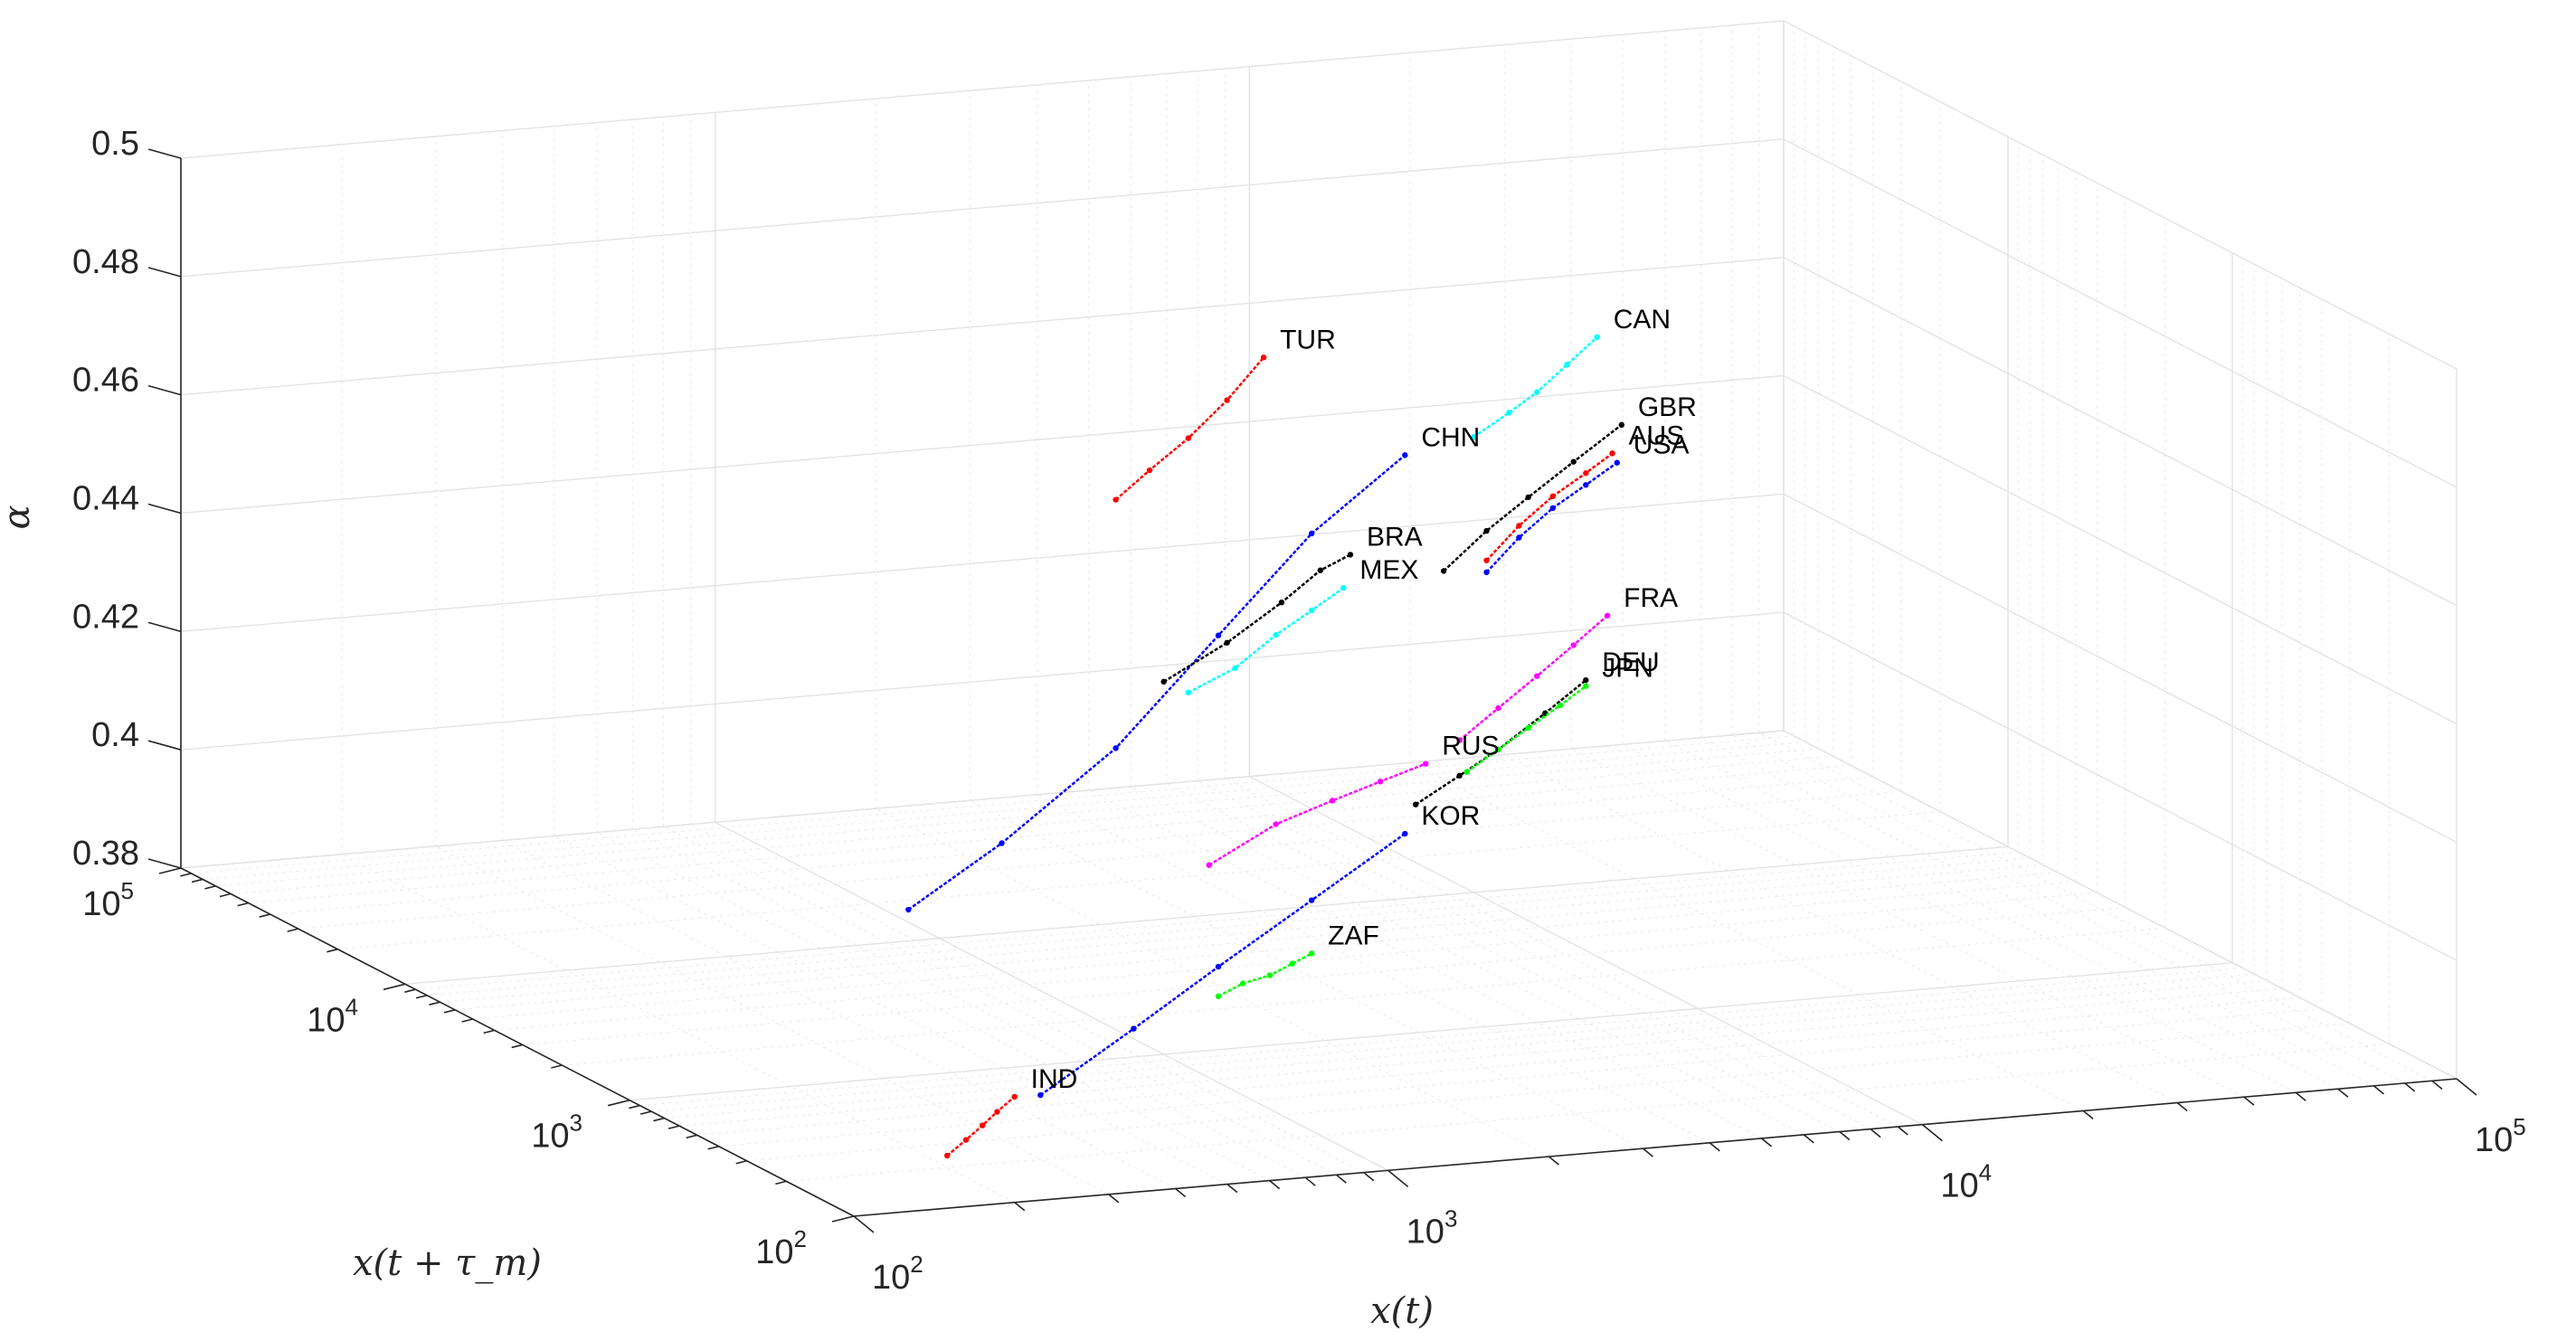 This screenshot has height=1341, width=2576. I want to click on y-tick-exponent: 5, so click(128, 890).